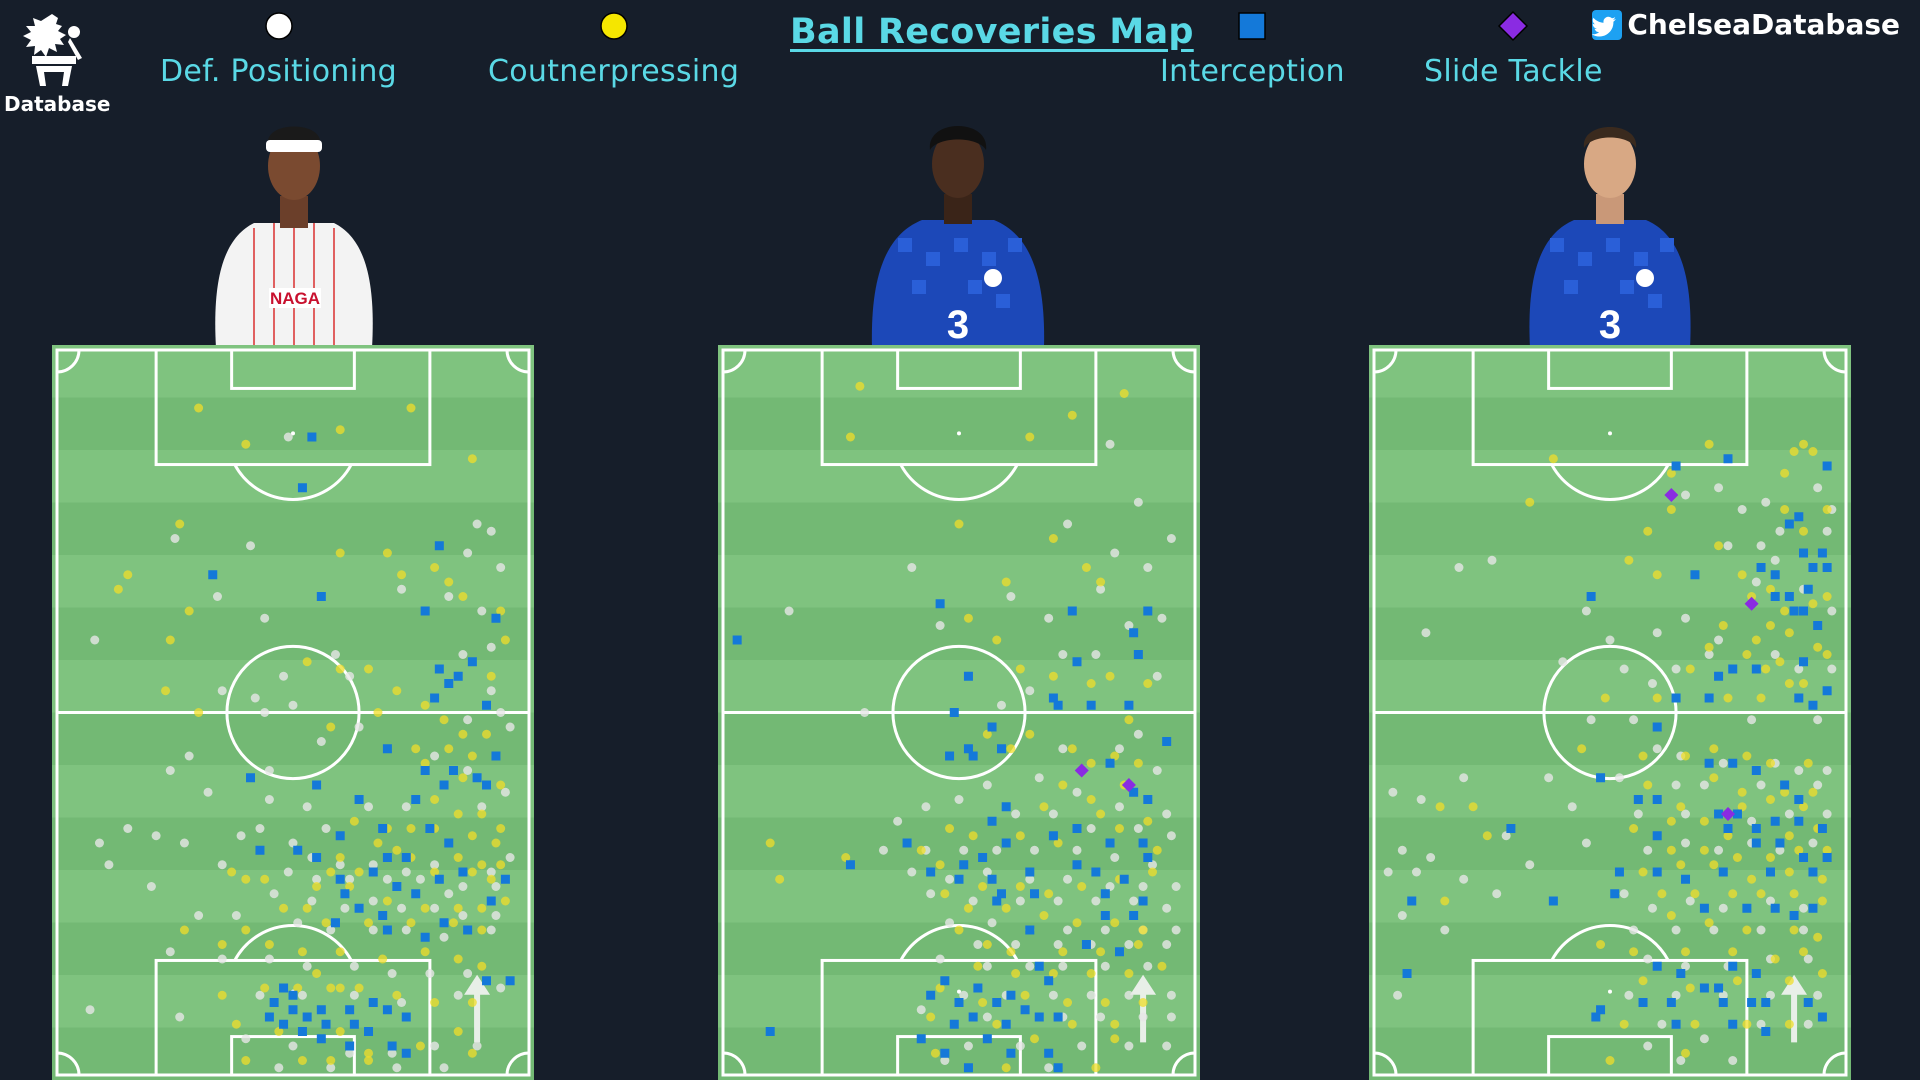 The image size is (1920, 1080). Describe the element at coordinates (278, 26) in the screenshot. I see `white-circle-icon` at that location.